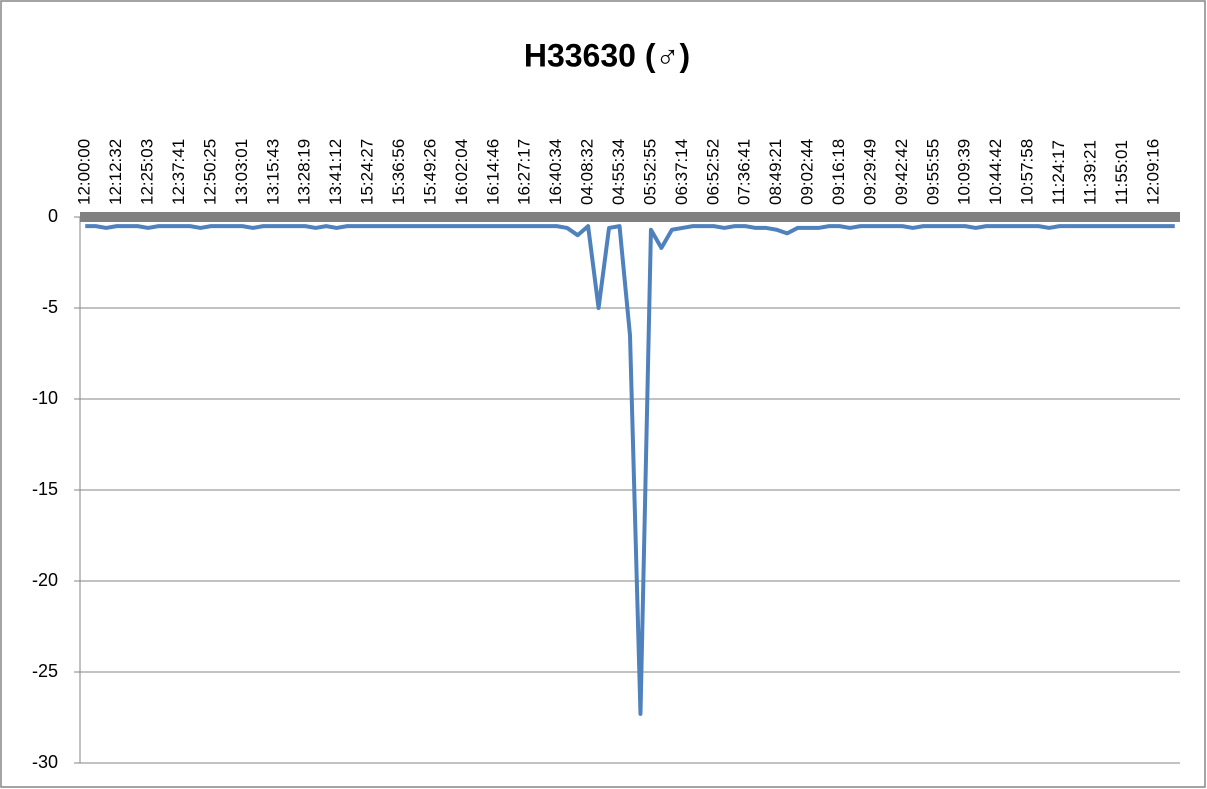  I want to click on y-tick-label: -10, so click(45, 398).